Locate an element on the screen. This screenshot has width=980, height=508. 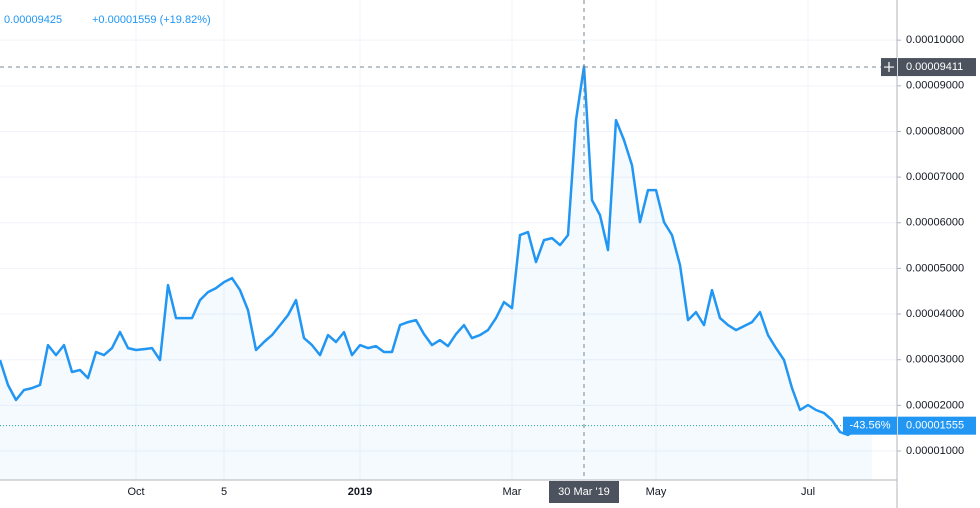
y-tick-label: 0.00004000 is located at coordinates (935, 314).